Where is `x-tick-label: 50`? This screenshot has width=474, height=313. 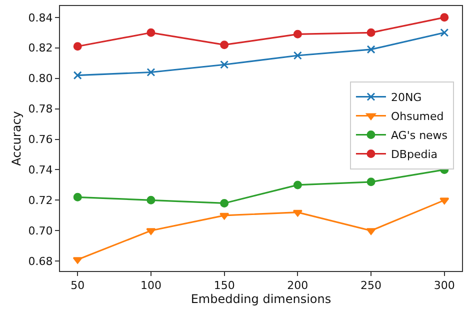
x-tick-label: 50 is located at coordinates (77, 285).